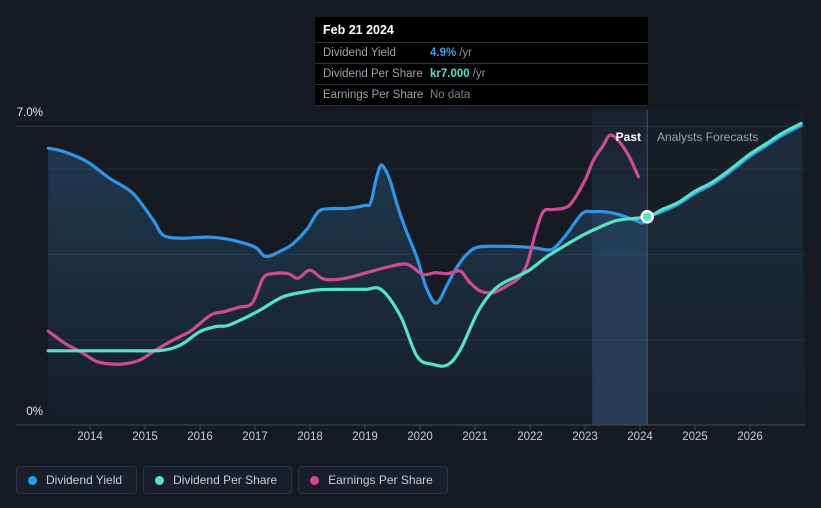  What do you see at coordinates (450, 95) in the screenshot?
I see `tooltip-row-value: No data` at bounding box center [450, 95].